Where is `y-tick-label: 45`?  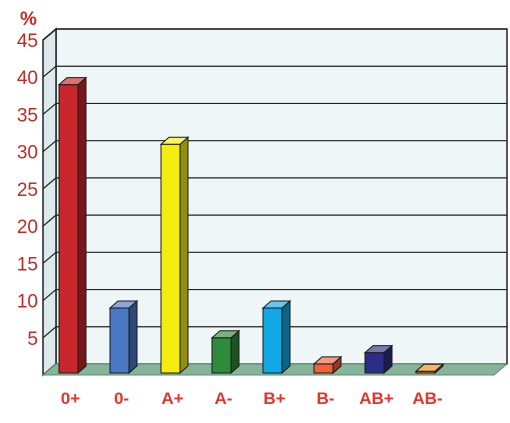
y-tick-label: 45 is located at coordinates (27, 41).